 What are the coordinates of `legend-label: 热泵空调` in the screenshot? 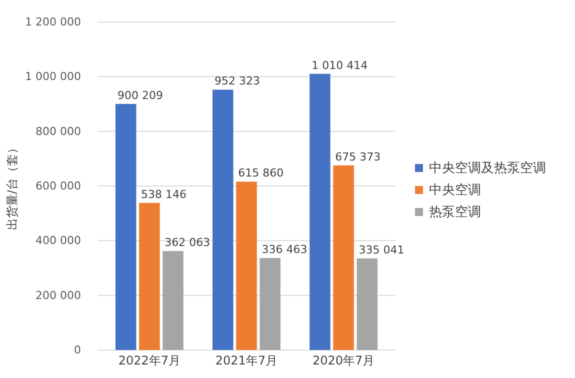 It's located at (455, 212).